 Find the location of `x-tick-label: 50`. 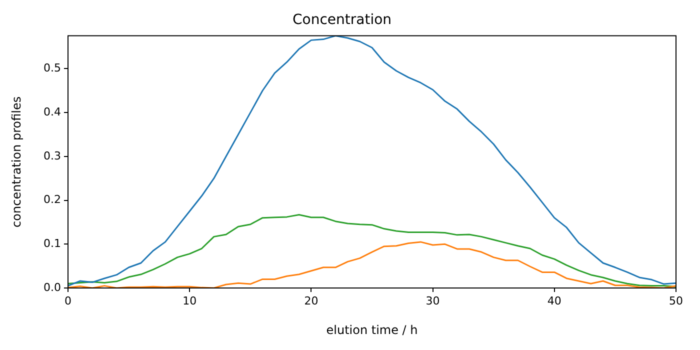

x-tick-label: 50 is located at coordinates (676, 301).